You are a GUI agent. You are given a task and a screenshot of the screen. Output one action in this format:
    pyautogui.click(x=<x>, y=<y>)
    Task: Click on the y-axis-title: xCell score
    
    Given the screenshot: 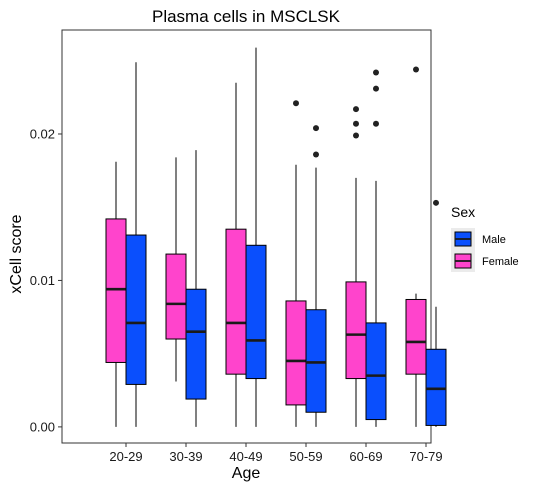 What is the action you would take?
    pyautogui.click(x=16, y=253)
    